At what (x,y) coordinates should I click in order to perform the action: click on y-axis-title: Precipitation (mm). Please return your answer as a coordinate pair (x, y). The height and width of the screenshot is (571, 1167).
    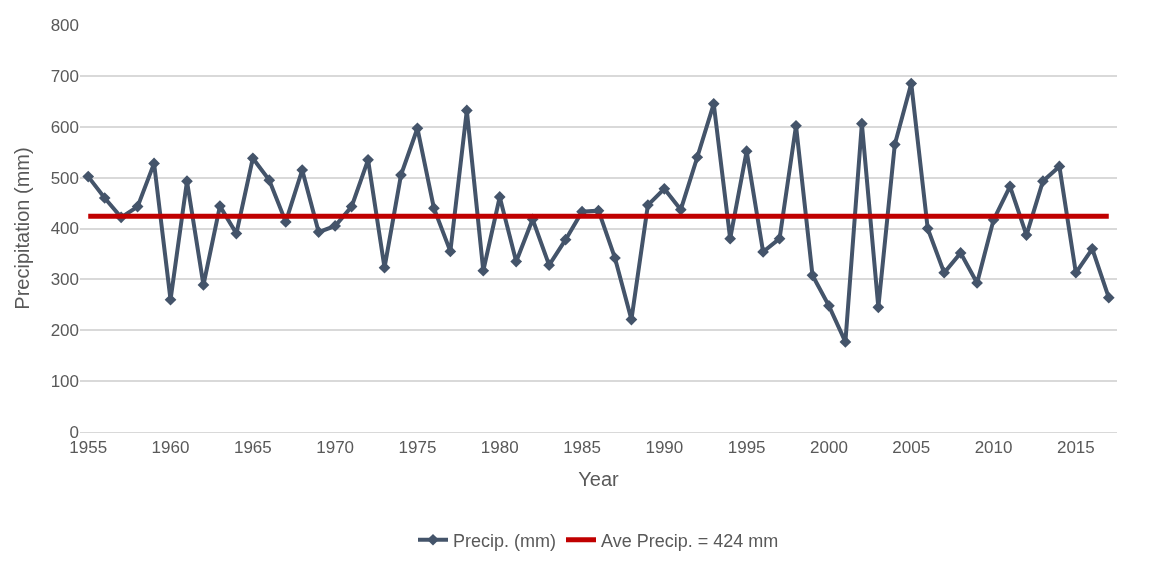
    Looking at the image, I should click on (22, 228).